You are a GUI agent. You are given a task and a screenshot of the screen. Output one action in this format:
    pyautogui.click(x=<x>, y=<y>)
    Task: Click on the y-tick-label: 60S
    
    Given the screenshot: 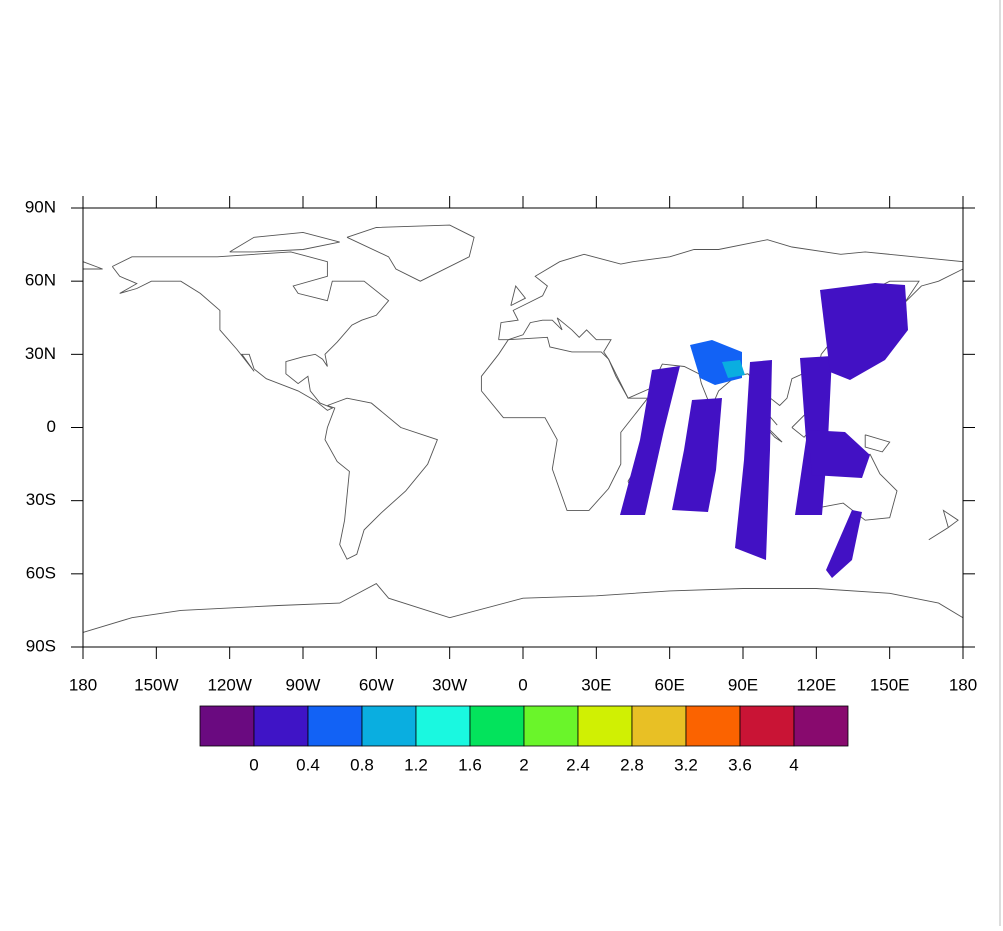 What is the action you would take?
    pyautogui.click(x=41, y=572)
    